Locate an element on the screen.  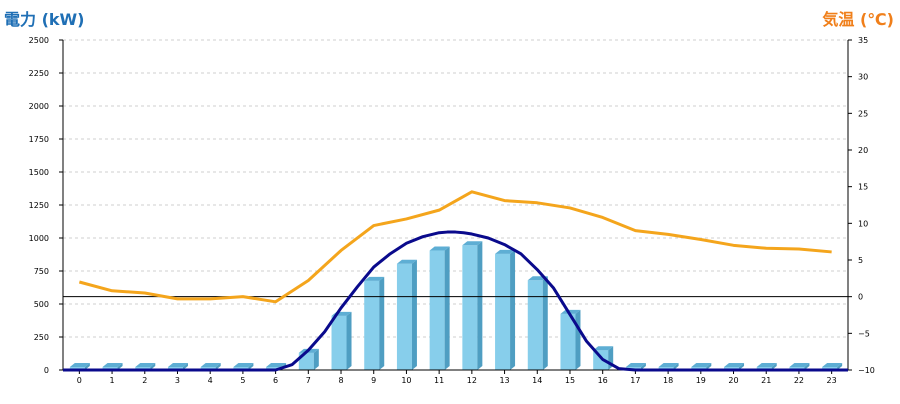
left-tick-label: 250 is located at coordinates (41, 337).